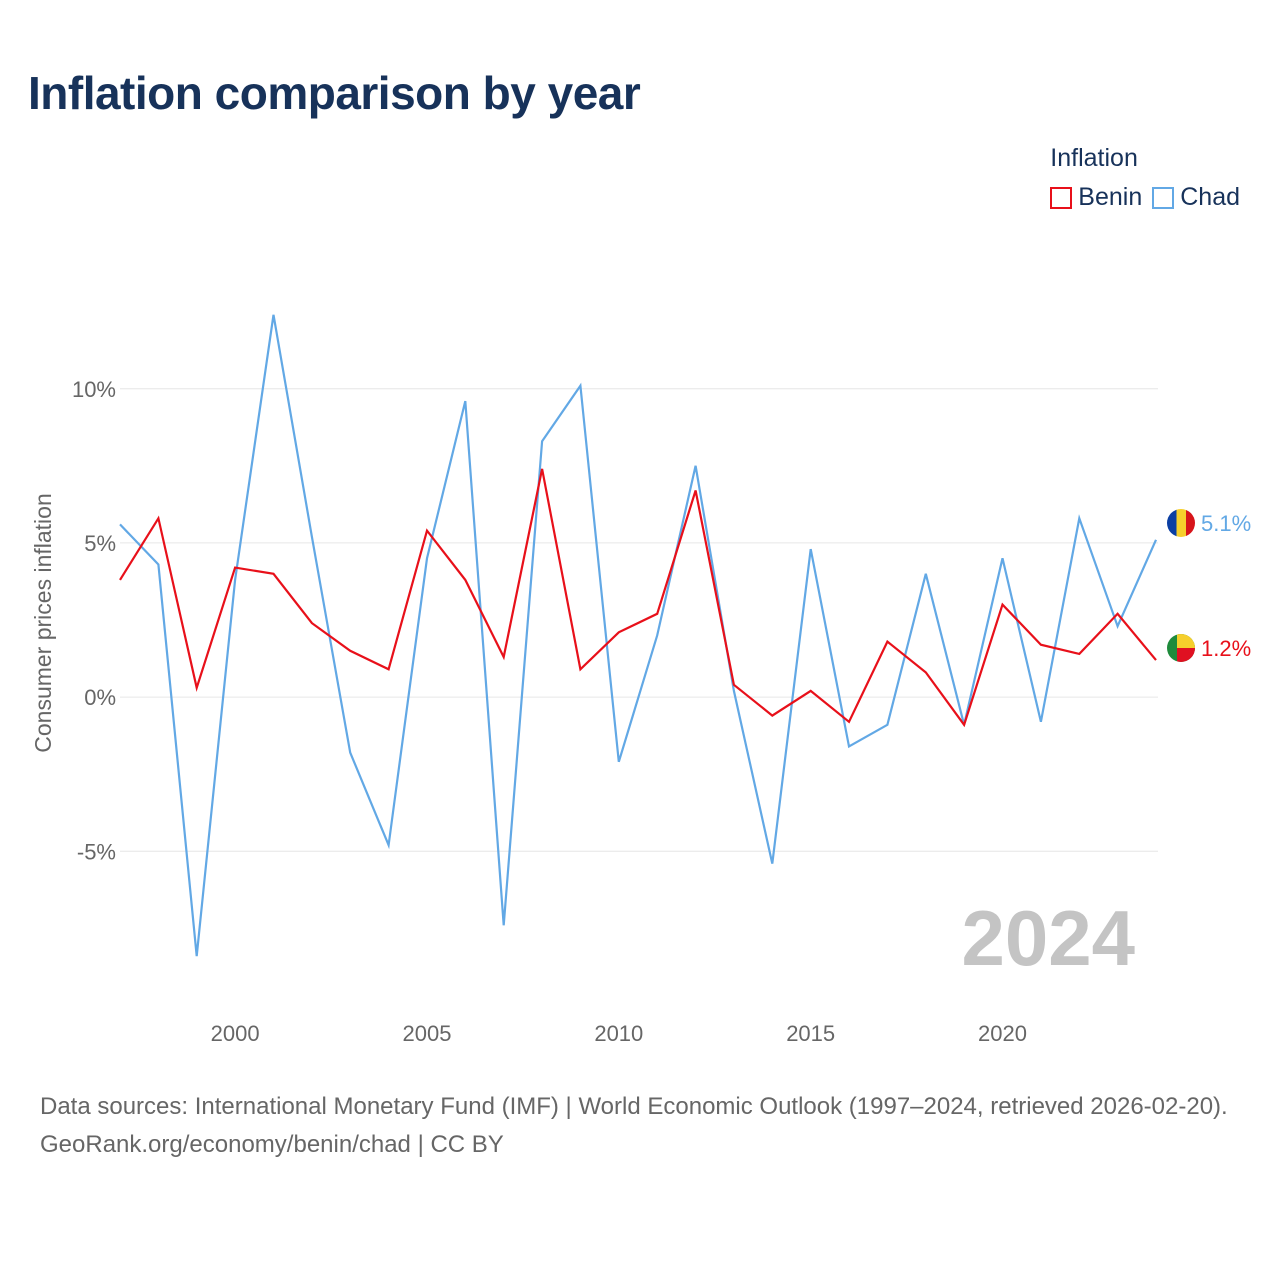 The height and width of the screenshot is (1280, 1280). What do you see at coordinates (1145, 178) in the screenshot?
I see `legend: Inflation Benin Chad` at bounding box center [1145, 178].